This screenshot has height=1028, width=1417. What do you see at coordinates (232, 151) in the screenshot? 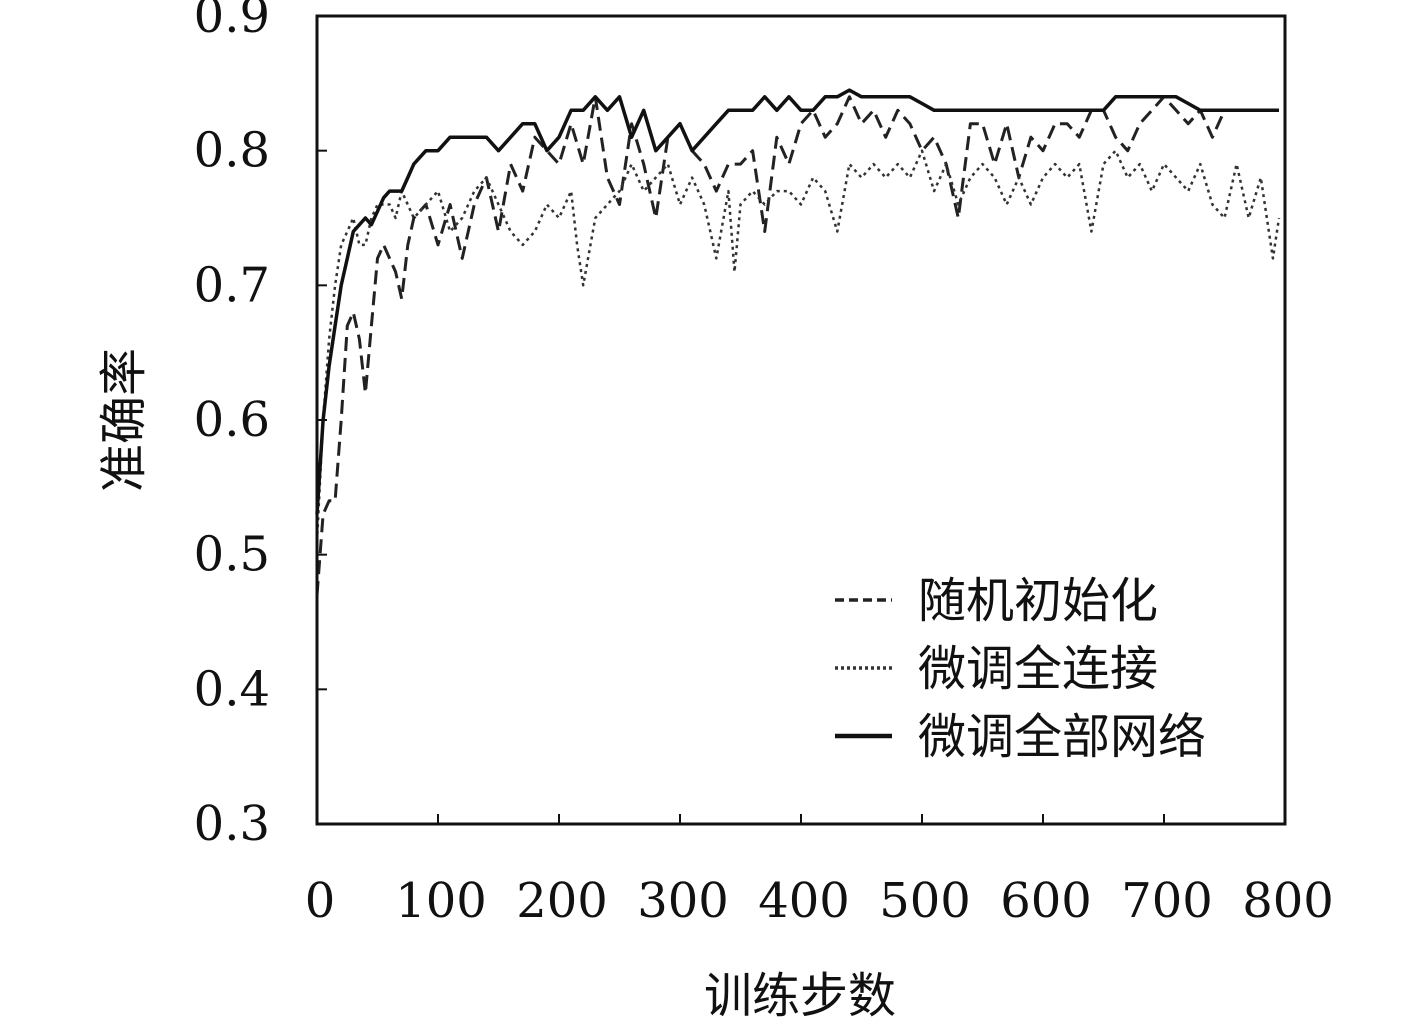
I see `y-tick-label: 0.8` at bounding box center [232, 151].